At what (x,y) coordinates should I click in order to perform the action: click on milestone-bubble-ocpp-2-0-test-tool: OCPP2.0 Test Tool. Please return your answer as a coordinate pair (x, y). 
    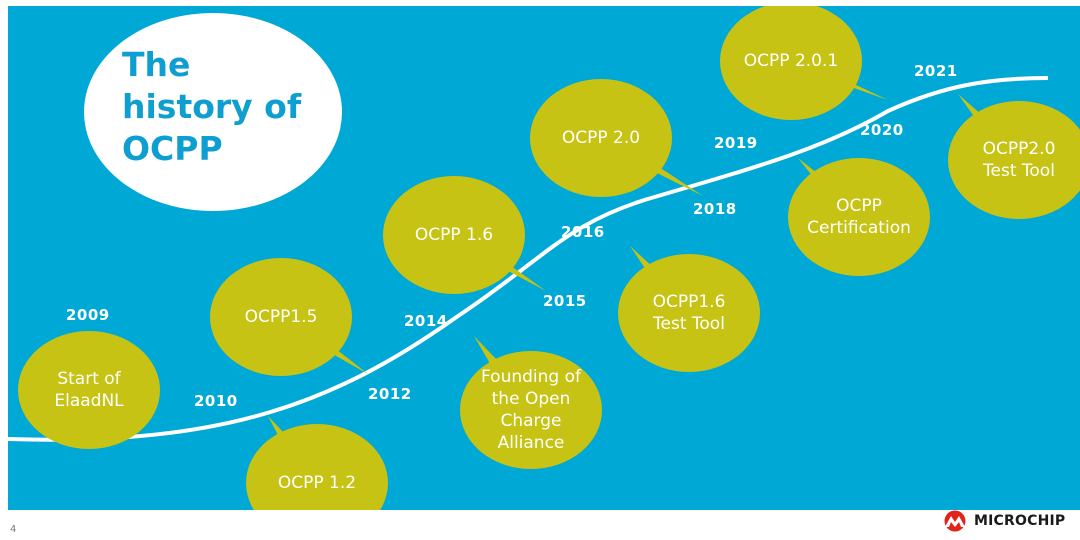
    Looking at the image, I should click on (1014, 160).